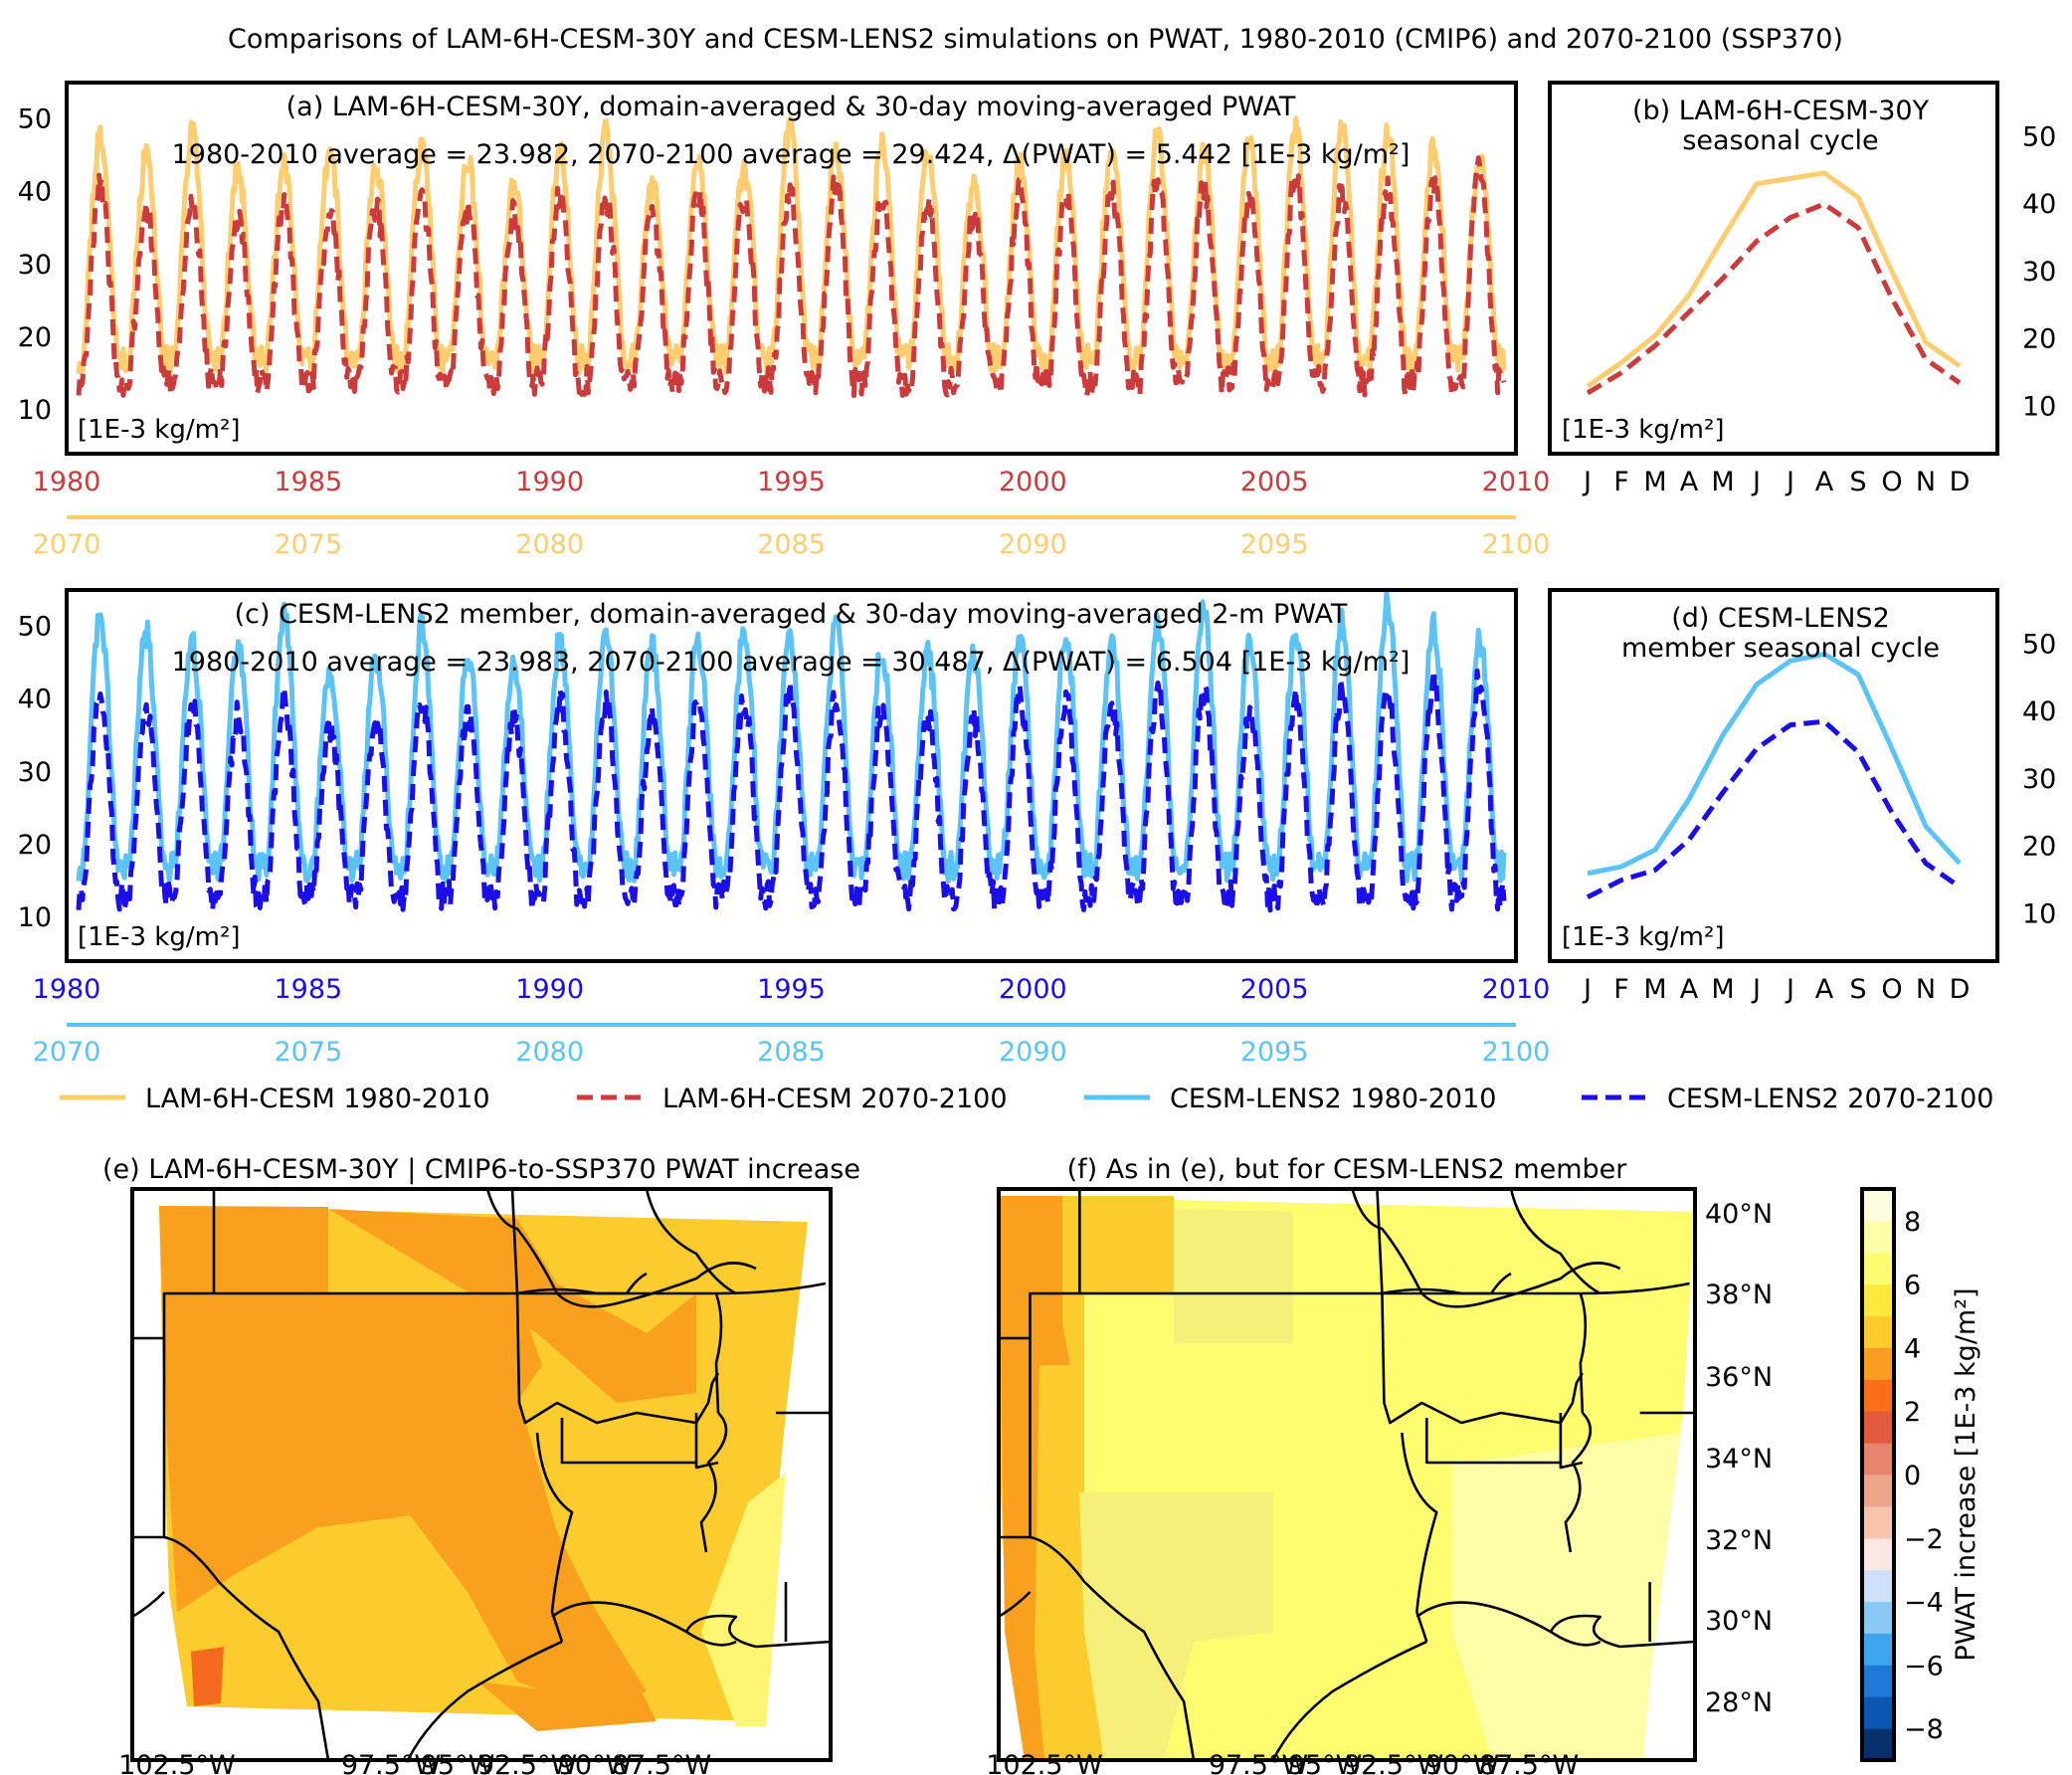 The height and width of the screenshot is (1775, 2072). What do you see at coordinates (1282, 1762) in the screenshot?
I see `panel-f-lon-ticks: 102.5°W 97.5°W95°W92.5°W90°W87.5°W` at bounding box center [1282, 1762].